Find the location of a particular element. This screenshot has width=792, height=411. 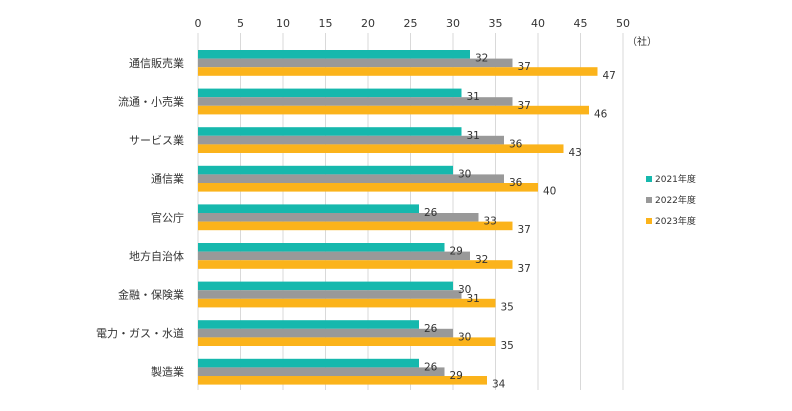

legend-label: 2022年度 is located at coordinates (675, 200).